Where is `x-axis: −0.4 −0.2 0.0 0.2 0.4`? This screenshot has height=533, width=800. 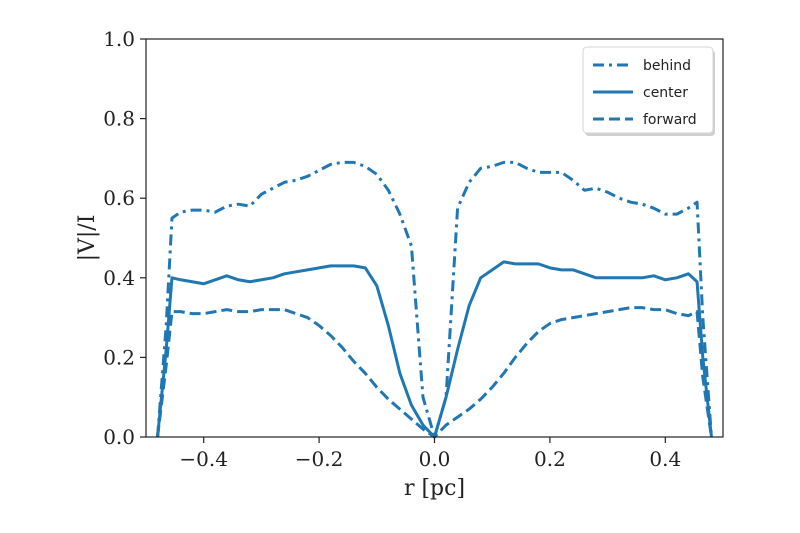 x-axis: −0.4 −0.2 0.0 0.2 0.4 is located at coordinates (430, 454).